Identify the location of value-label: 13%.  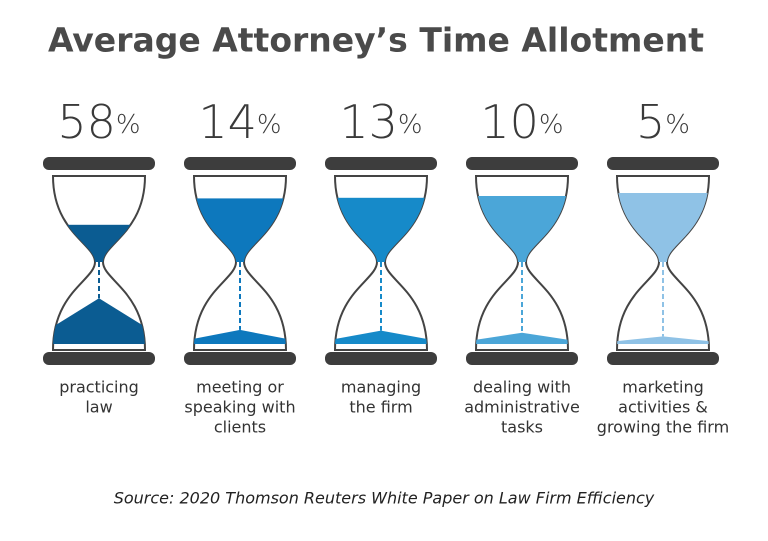
(380, 122).